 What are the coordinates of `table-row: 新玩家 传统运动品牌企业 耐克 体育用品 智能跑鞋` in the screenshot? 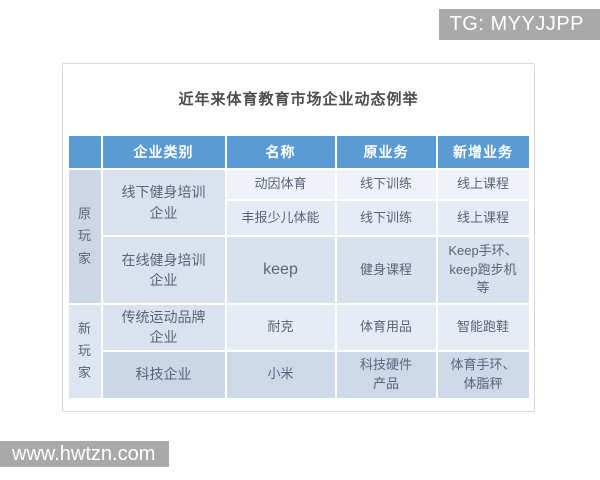 It's located at (298, 351).